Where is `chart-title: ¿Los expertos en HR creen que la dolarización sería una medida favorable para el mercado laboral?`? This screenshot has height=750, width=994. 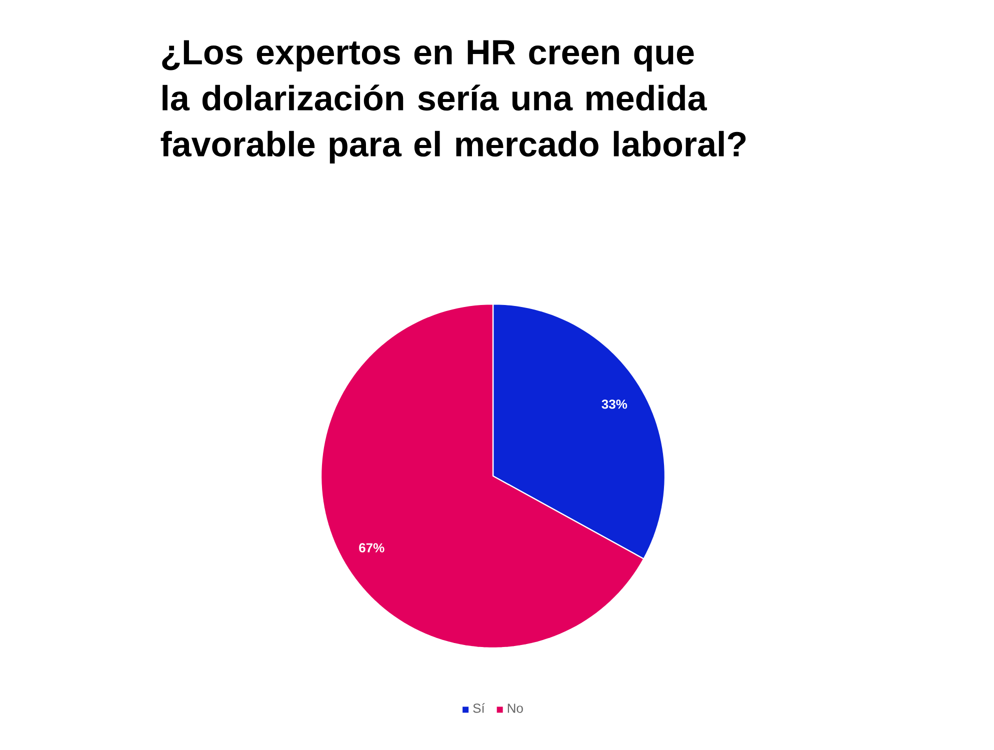
chart-title: ¿Los expertos en HR creen que la dolarización sería una medida favorable para el mercado laboral? is located at coordinates (453, 102).